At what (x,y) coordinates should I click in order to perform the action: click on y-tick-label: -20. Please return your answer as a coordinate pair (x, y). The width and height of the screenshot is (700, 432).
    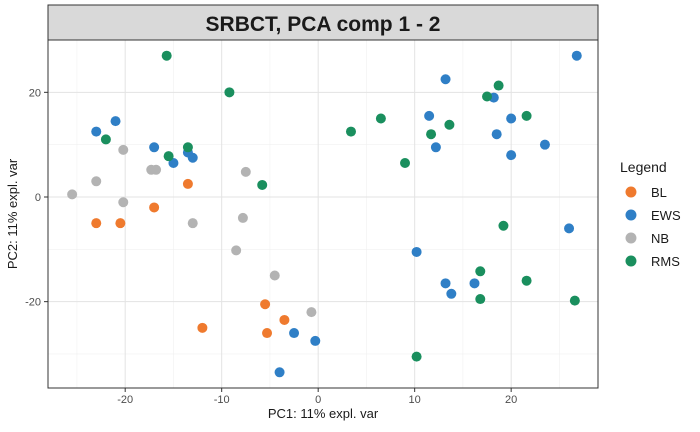
    Looking at the image, I should click on (33, 303).